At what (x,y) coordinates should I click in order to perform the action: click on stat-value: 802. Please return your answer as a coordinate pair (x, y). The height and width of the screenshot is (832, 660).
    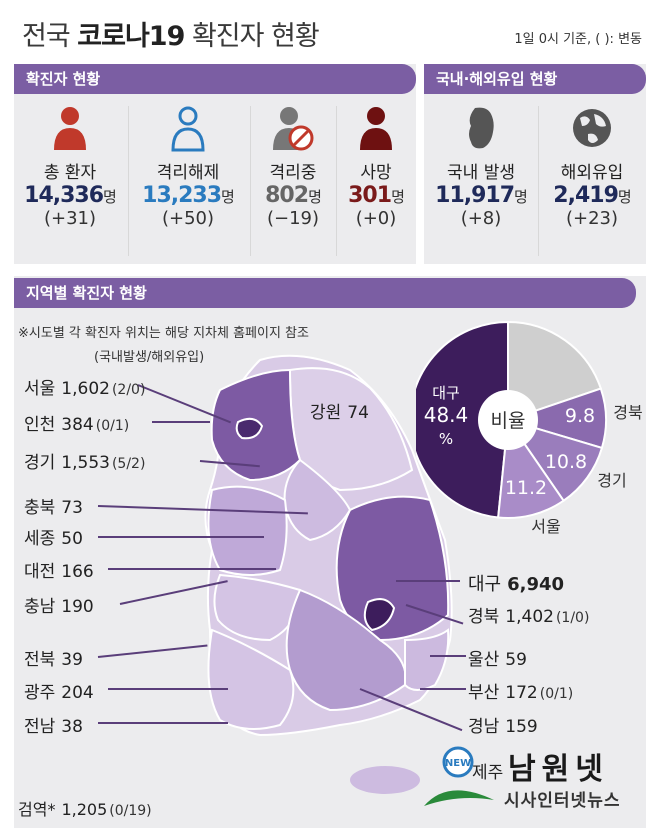
    Looking at the image, I should click on (287, 195).